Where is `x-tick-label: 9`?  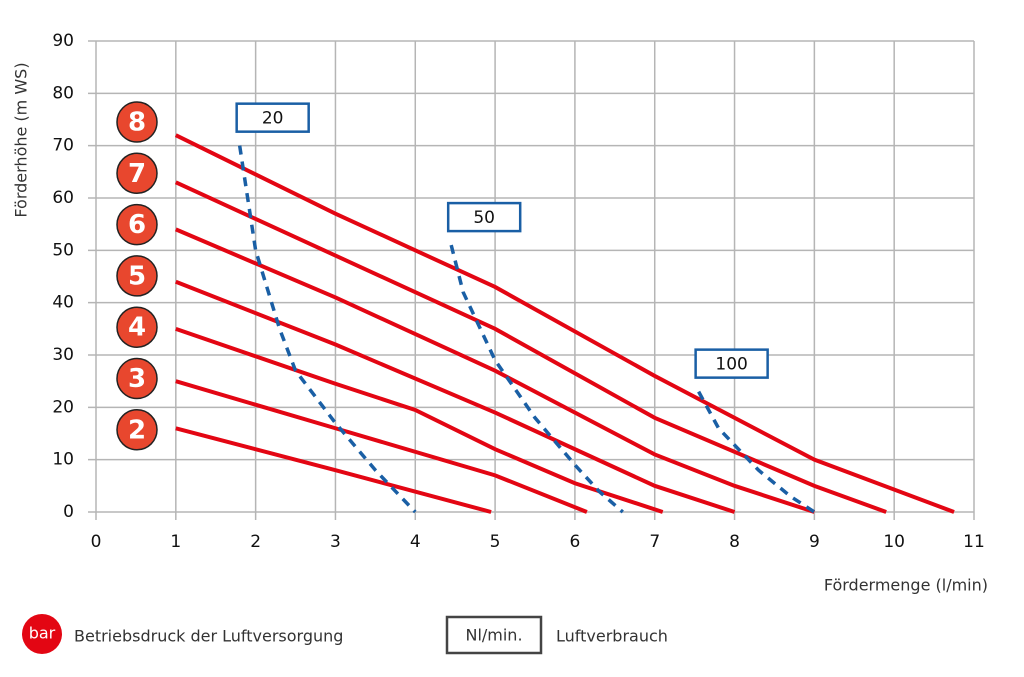 x-tick-label: 9 is located at coordinates (814, 542).